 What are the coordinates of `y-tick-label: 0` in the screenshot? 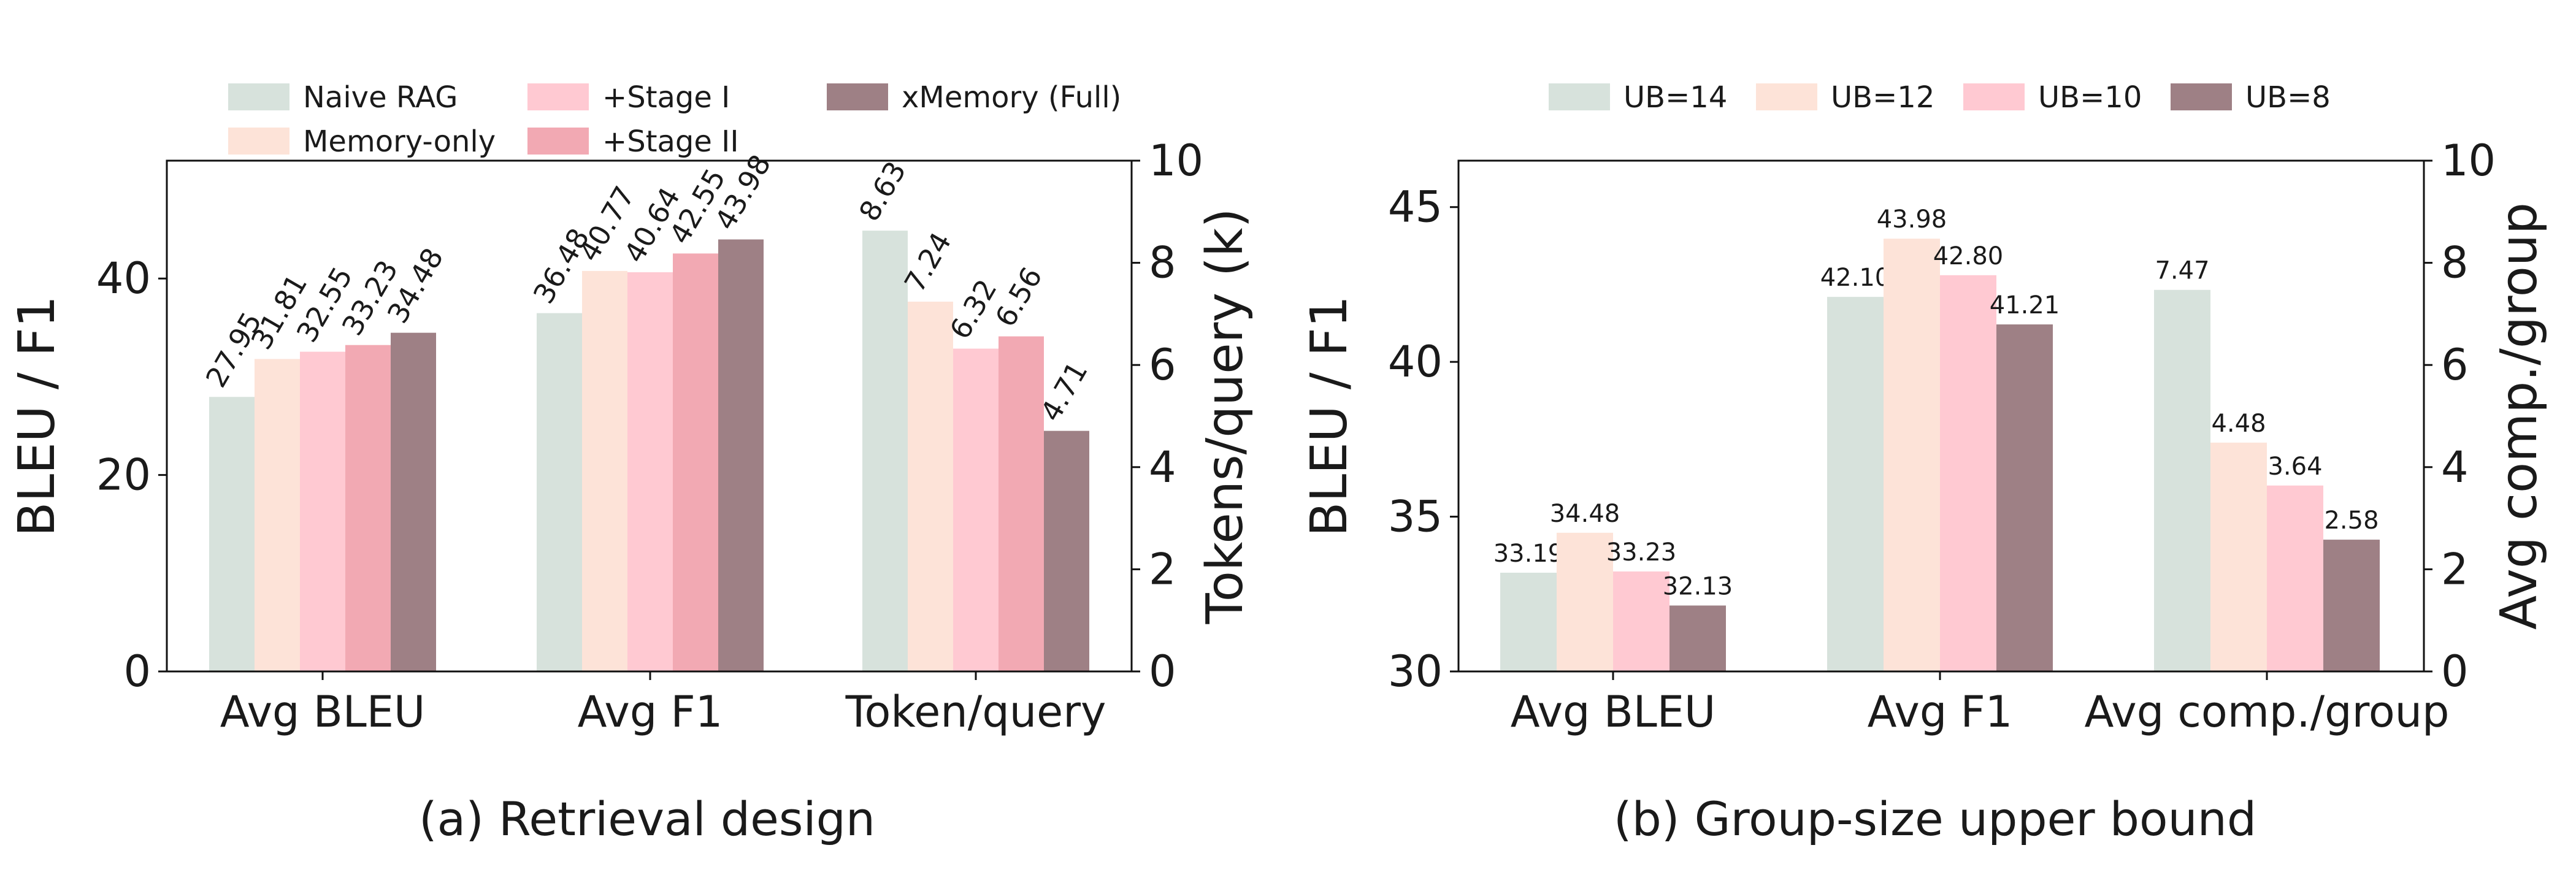 It's located at (137, 672).